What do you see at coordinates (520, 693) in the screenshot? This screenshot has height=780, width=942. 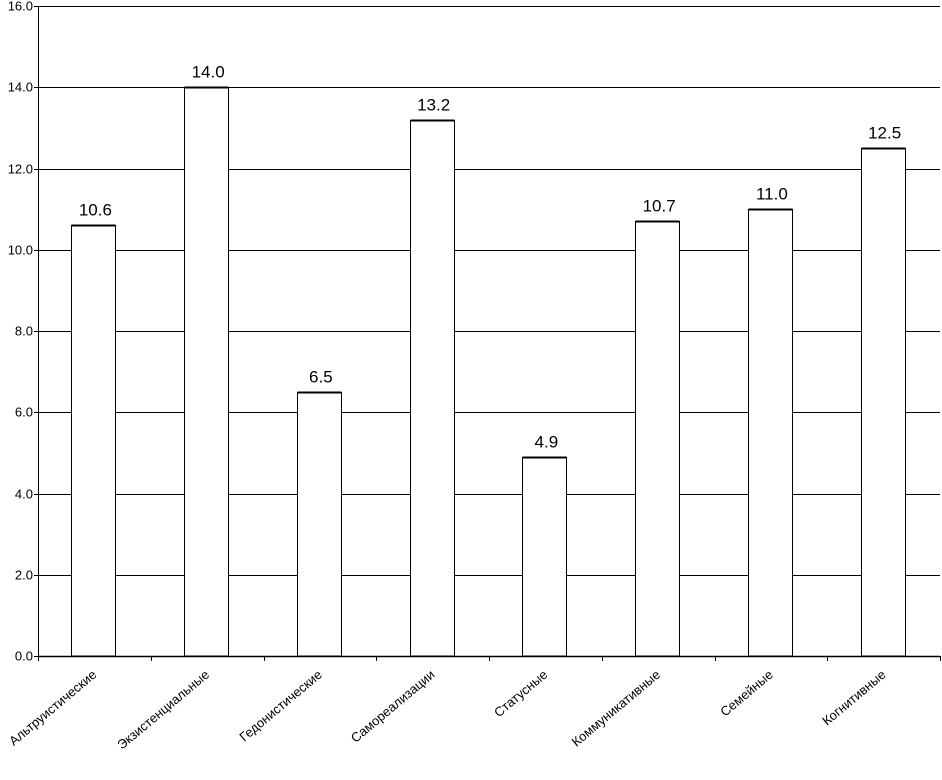 I see `category-label: Статусные` at bounding box center [520, 693].